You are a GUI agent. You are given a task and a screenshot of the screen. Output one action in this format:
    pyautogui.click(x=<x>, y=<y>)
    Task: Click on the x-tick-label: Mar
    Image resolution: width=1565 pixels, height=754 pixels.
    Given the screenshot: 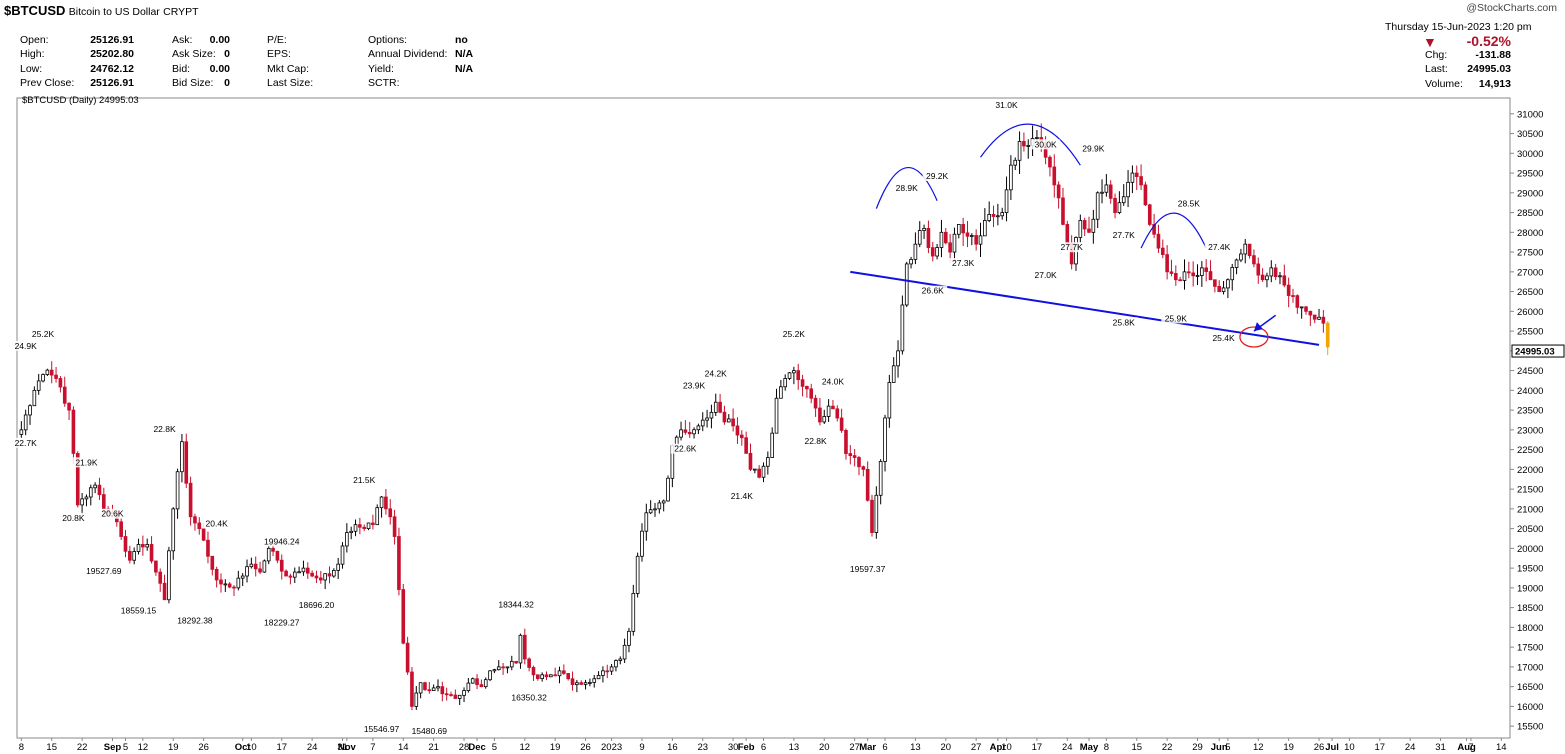 What is the action you would take?
    pyautogui.click(x=867, y=747)
    